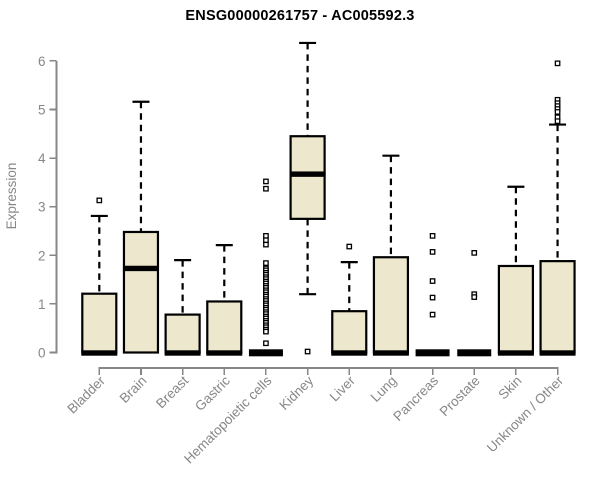 This screenshot has width=600, height=500. I want to click on y-axis-label: Expression, so click(11, 196).